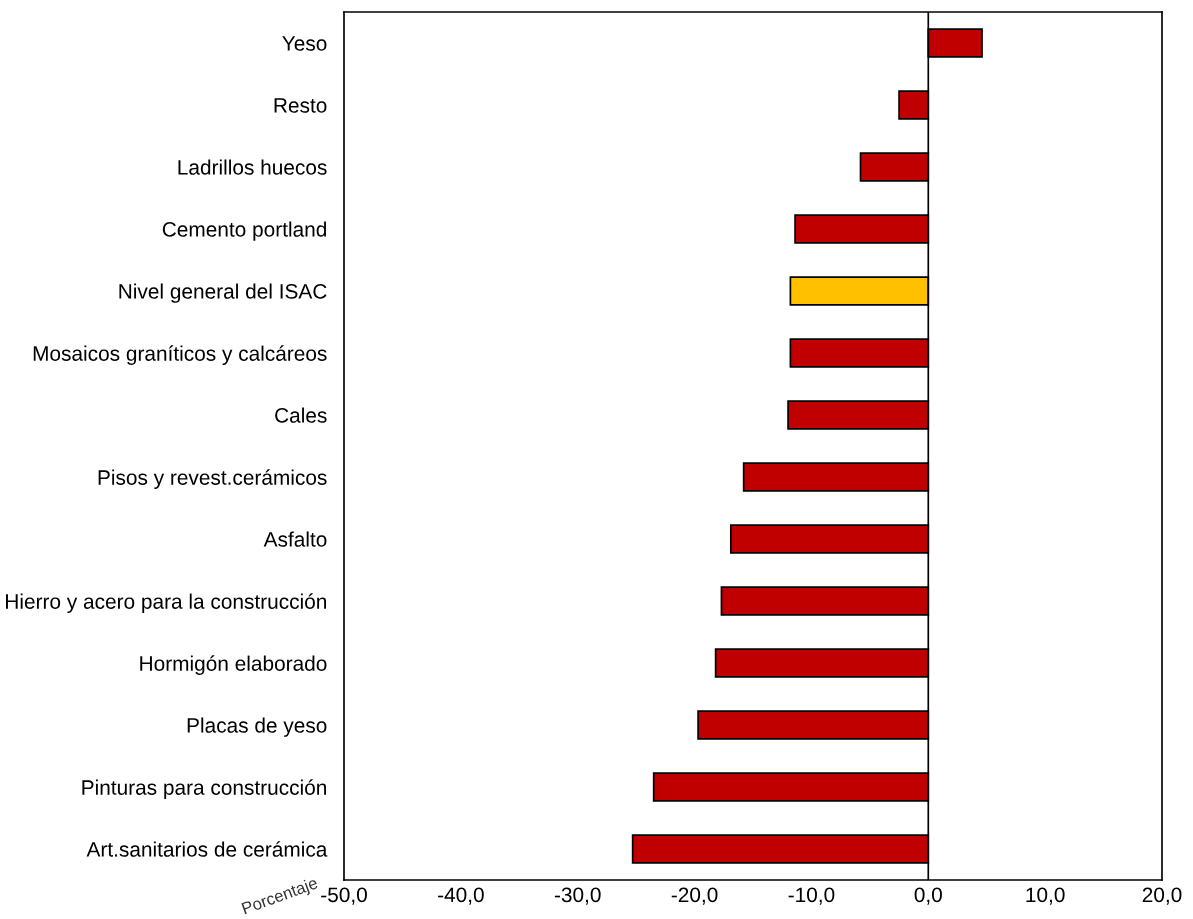 Image resolution: width=1193 pixels, height=919 pixels. What do you see at coordinates (461, 896) in the screenshot?
I see `x-tick-label: -40,0` at bounding box center [461, 896].